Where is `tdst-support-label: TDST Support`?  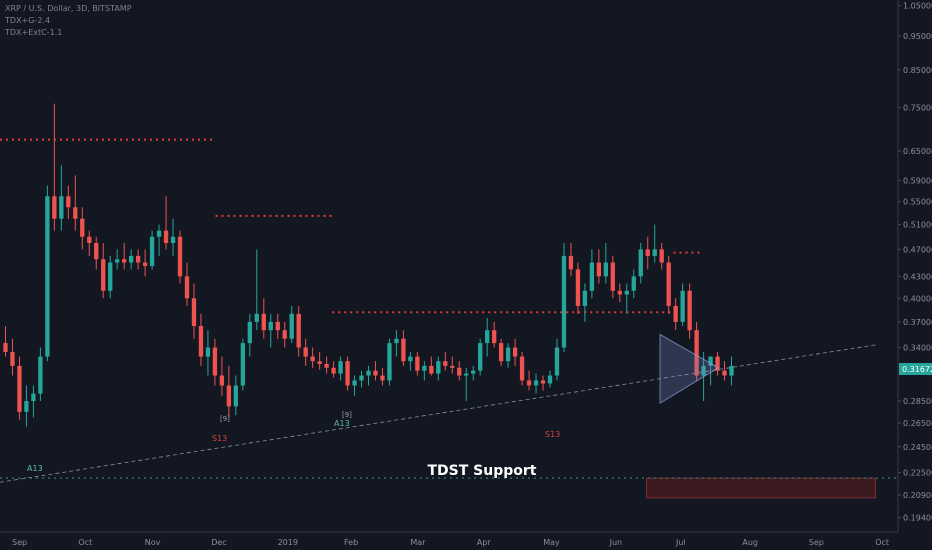 tdst-support-label: TDST Support is located at coordinates (482, 471).